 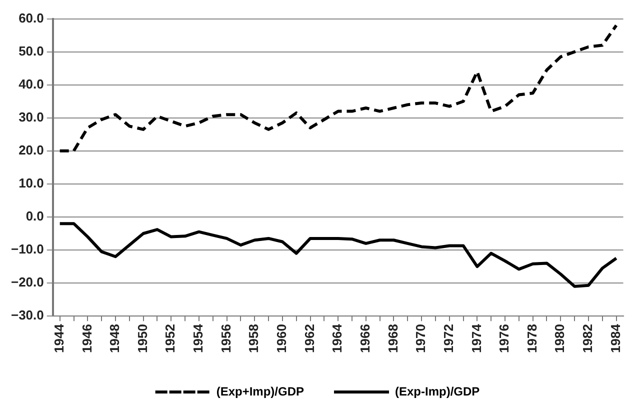 What do you see at coordinates (364, 338) in the screenshot?
I see `x-tick-label: 1966` at bounding box center [364, 338].